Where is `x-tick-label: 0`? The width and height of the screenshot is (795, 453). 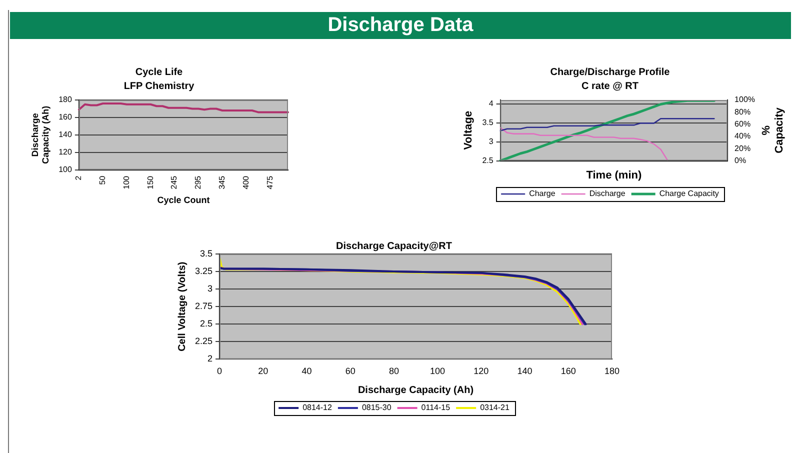 x-tick-label: 0 is located at coordinates (219, 371).